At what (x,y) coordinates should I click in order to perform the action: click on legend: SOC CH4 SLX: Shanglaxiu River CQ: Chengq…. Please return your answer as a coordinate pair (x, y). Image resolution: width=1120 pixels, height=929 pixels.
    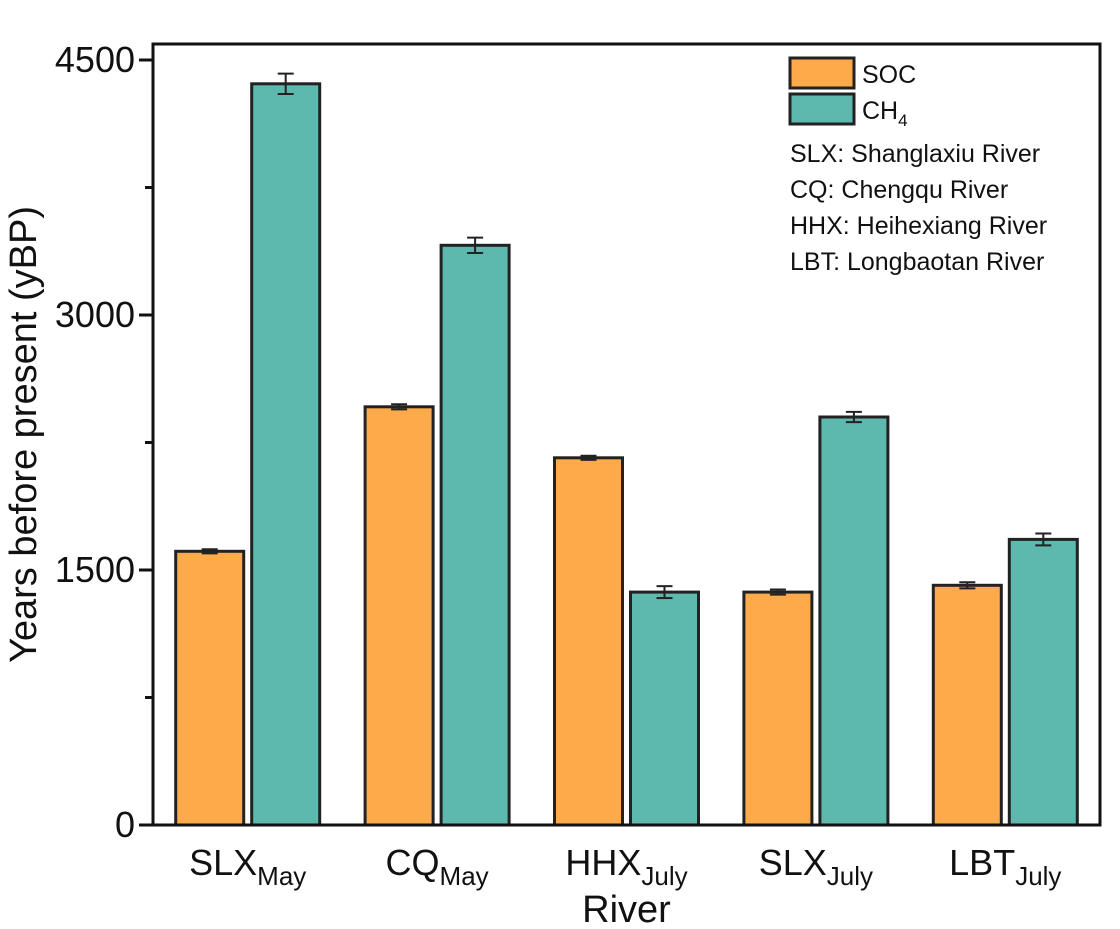
    Looking at the image, I should click on (917, 166).